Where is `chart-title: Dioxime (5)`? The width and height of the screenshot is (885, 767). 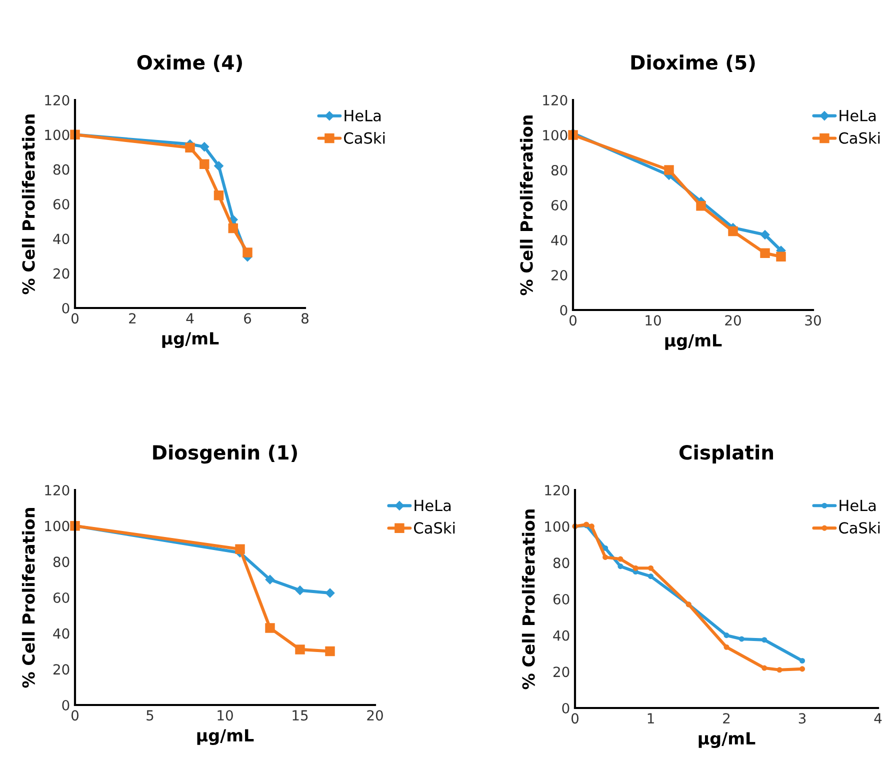 chart-title: Dioxime (5) is located at coordinates (693, 63).